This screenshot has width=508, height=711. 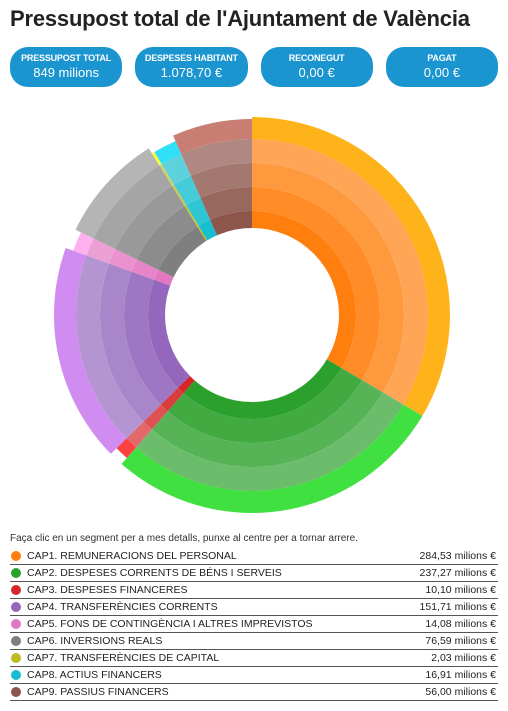 I want to click on legend-item: CAP6. INVERSIONS REALS 76,59 milions €, so click(x=254, y=641).